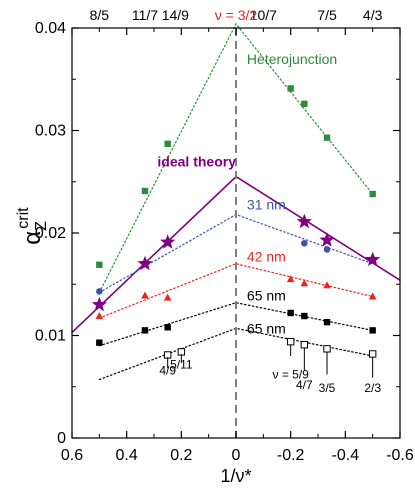 This screenshot has width=415, height=488. I want to click on top-label-3: 10/7, so click(263, 15).